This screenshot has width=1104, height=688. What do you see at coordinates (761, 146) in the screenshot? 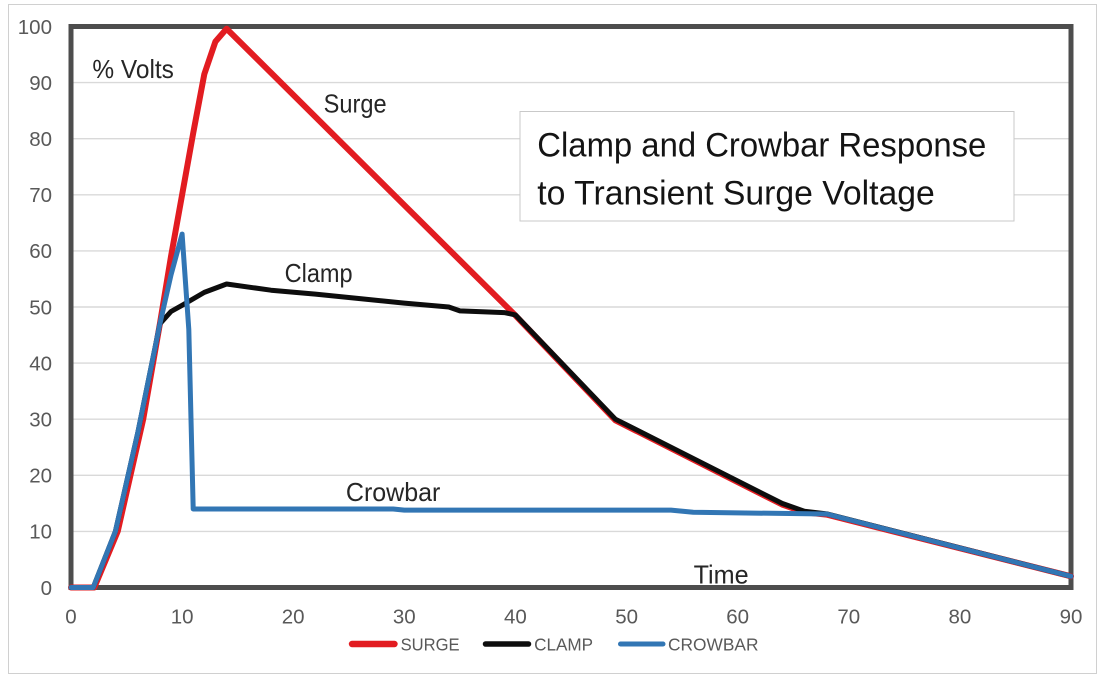
I see `svg-text: Clamp and Crowbar Response` at bounding box center [761, 146].